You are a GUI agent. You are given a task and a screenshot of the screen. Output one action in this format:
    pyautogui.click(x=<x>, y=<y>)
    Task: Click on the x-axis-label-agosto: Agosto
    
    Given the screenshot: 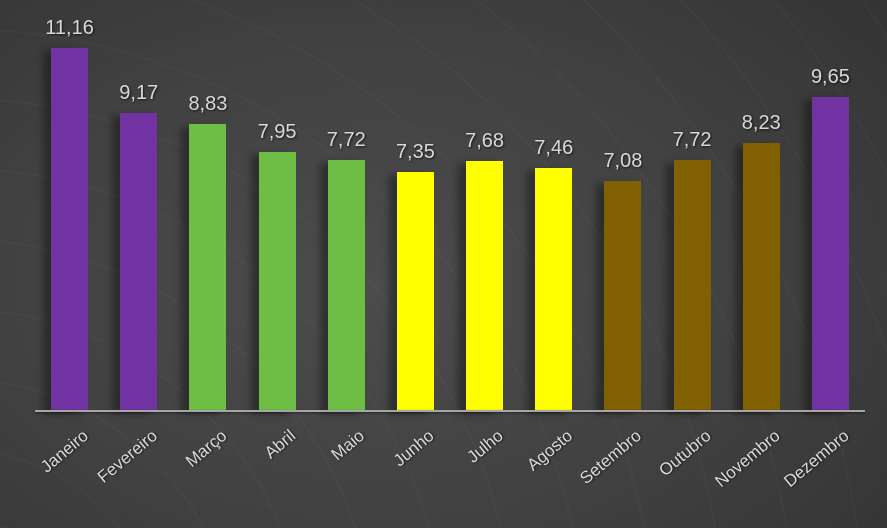 What is the action you would take?
    pyautogui.click(x=549, y=450)
    